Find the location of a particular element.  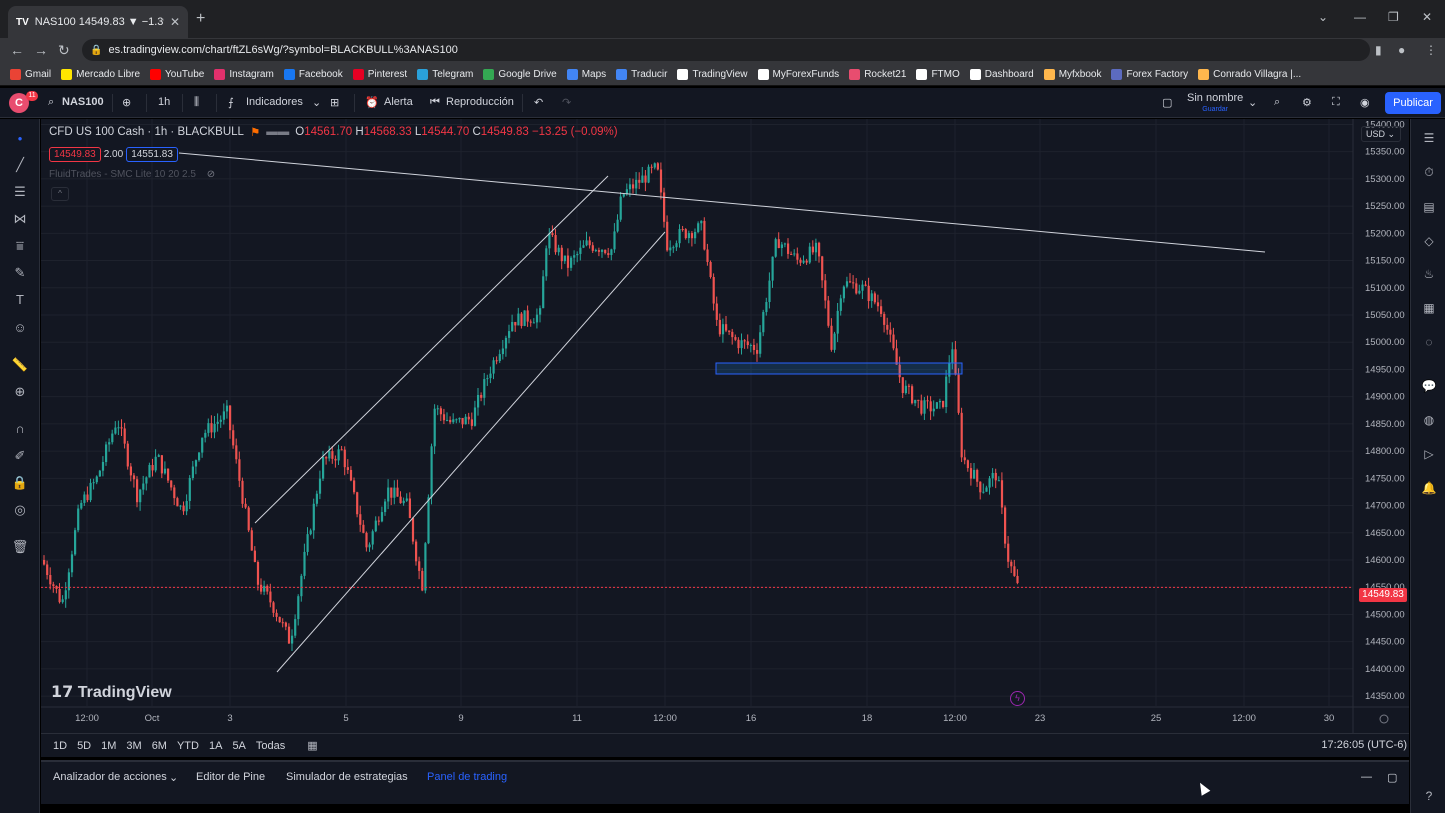

back-icon: ← is located at coordinates (17, 50).